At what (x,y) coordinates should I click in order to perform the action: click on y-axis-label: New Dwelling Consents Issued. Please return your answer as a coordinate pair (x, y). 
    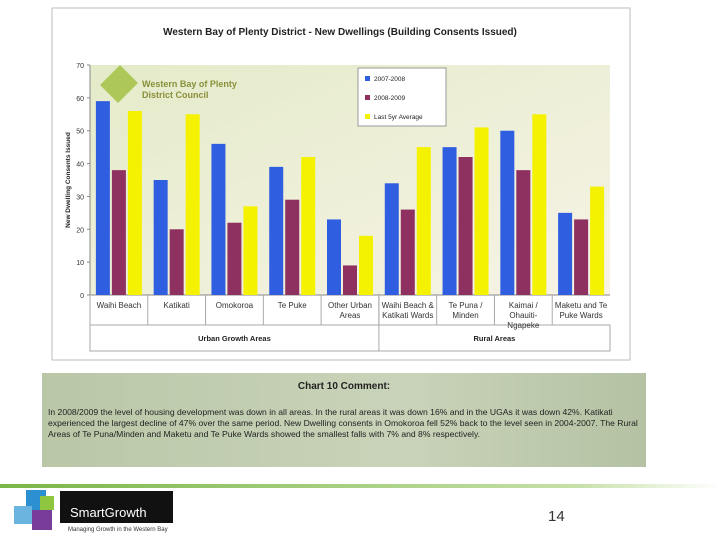
    Looking at the image, I should click on (68, 180).